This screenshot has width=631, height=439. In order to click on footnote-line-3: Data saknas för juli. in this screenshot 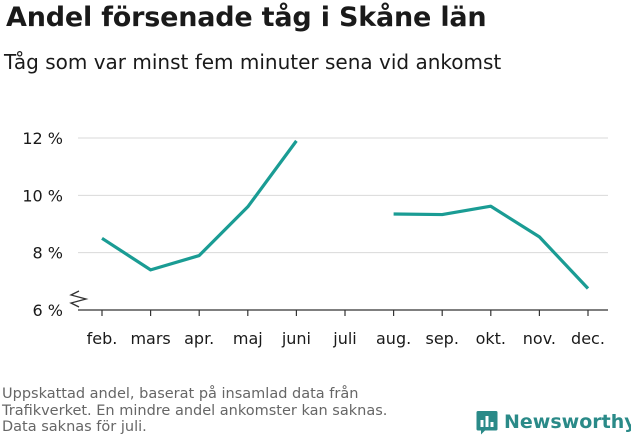, I will do `click(74, 427)`.